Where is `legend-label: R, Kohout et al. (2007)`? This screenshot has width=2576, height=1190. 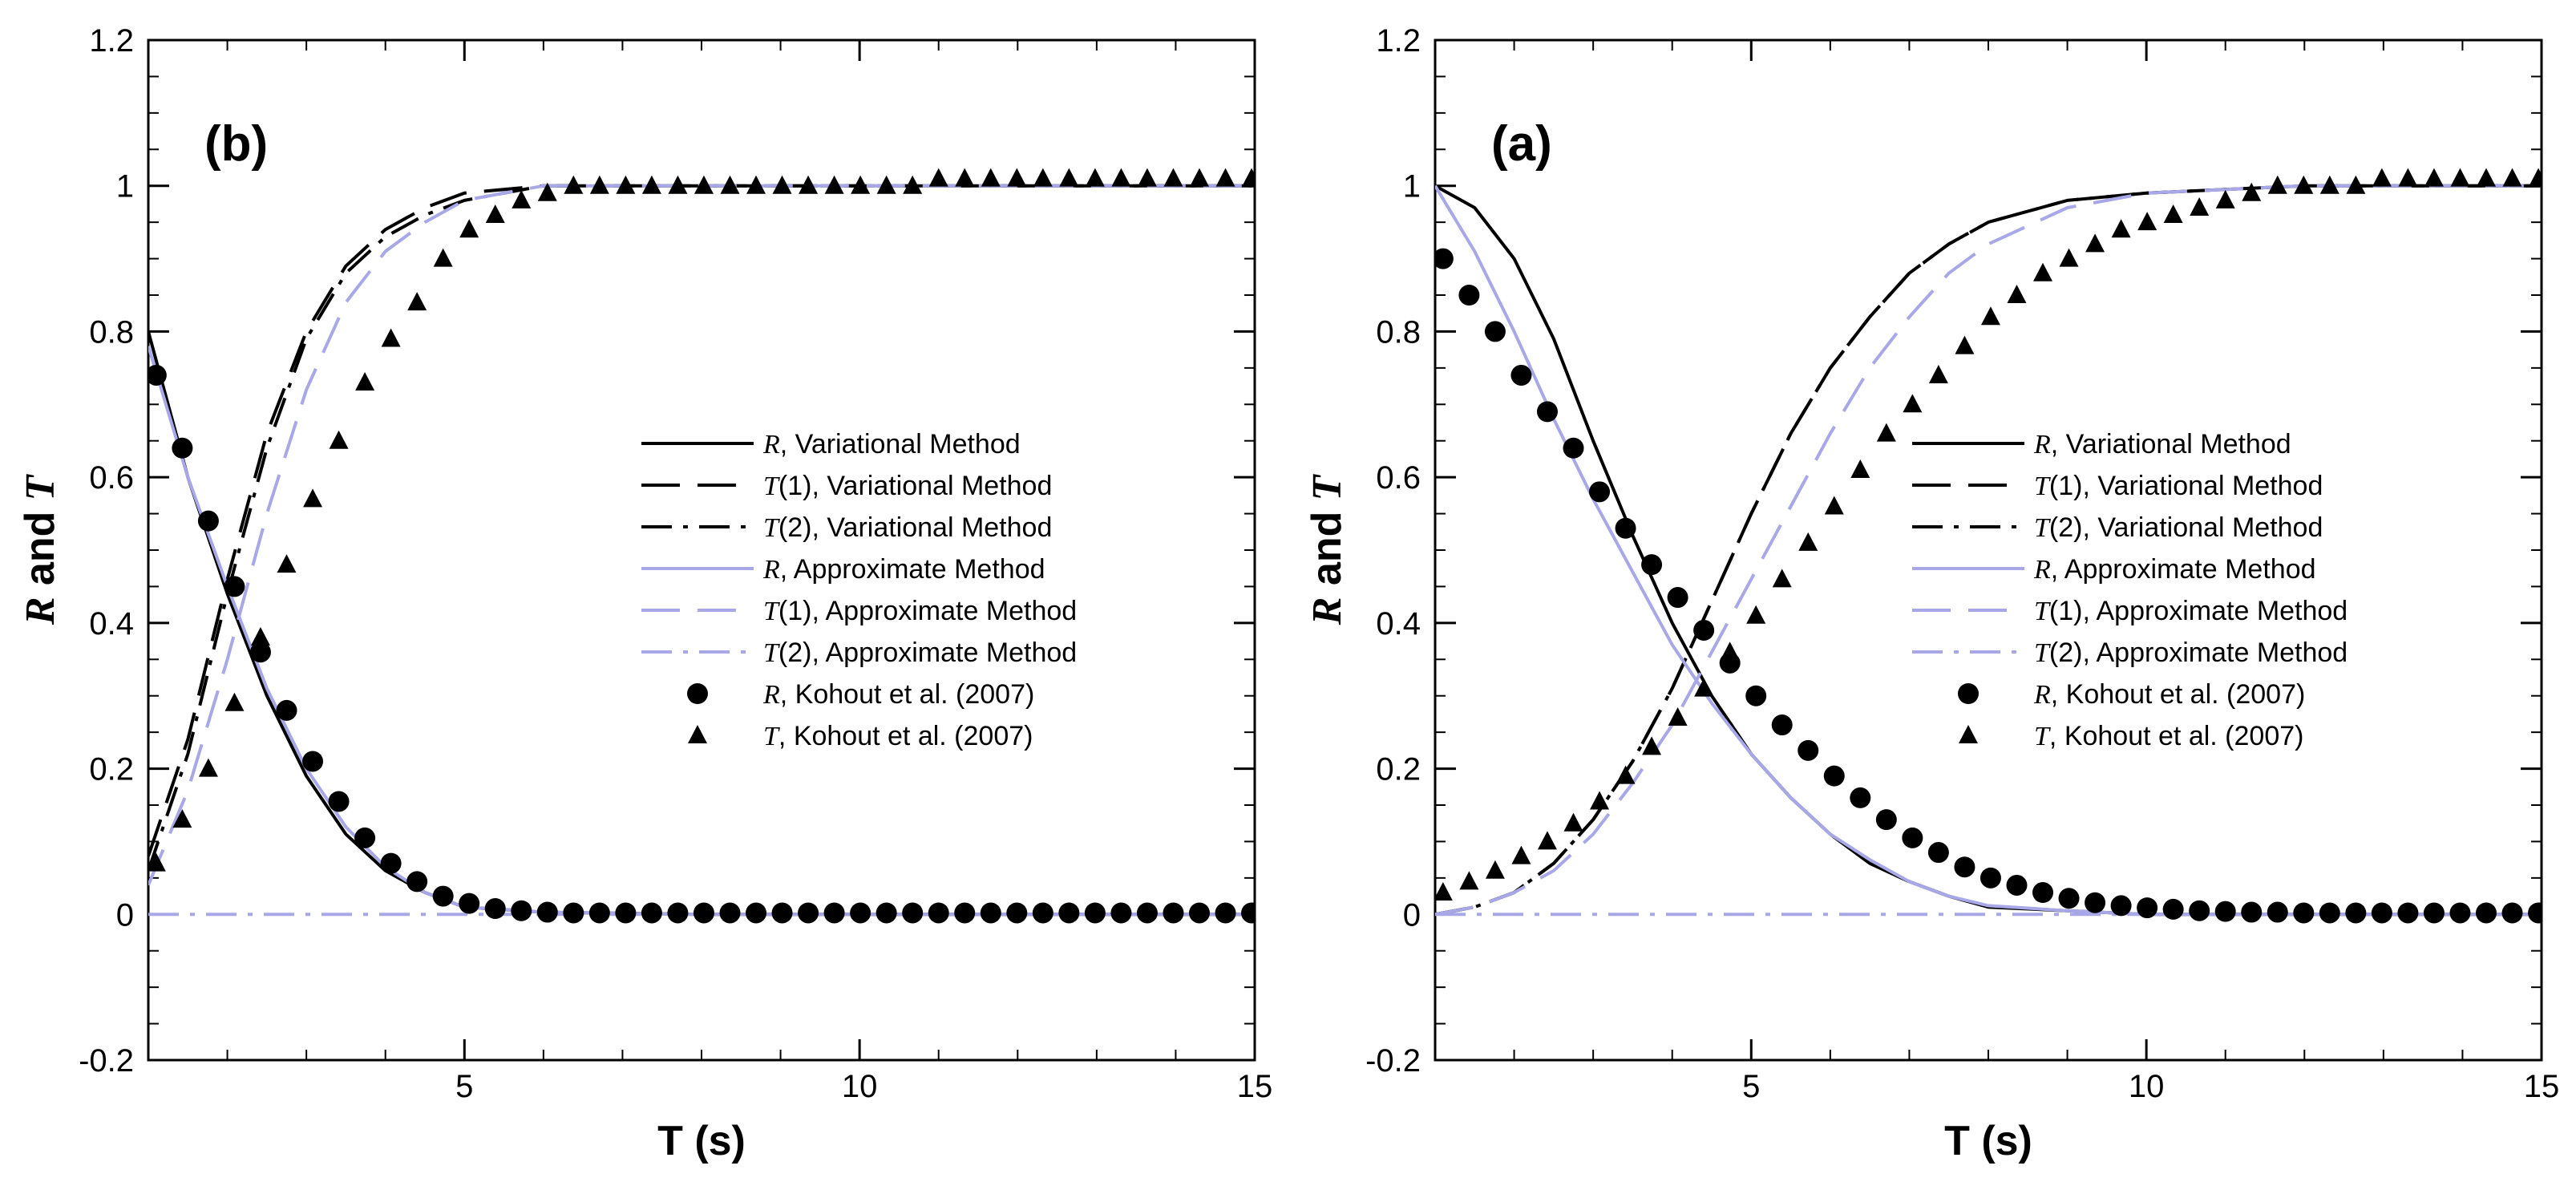
legend-label: R, Kohout et al. (2007) is located at coordinates (898, 695).